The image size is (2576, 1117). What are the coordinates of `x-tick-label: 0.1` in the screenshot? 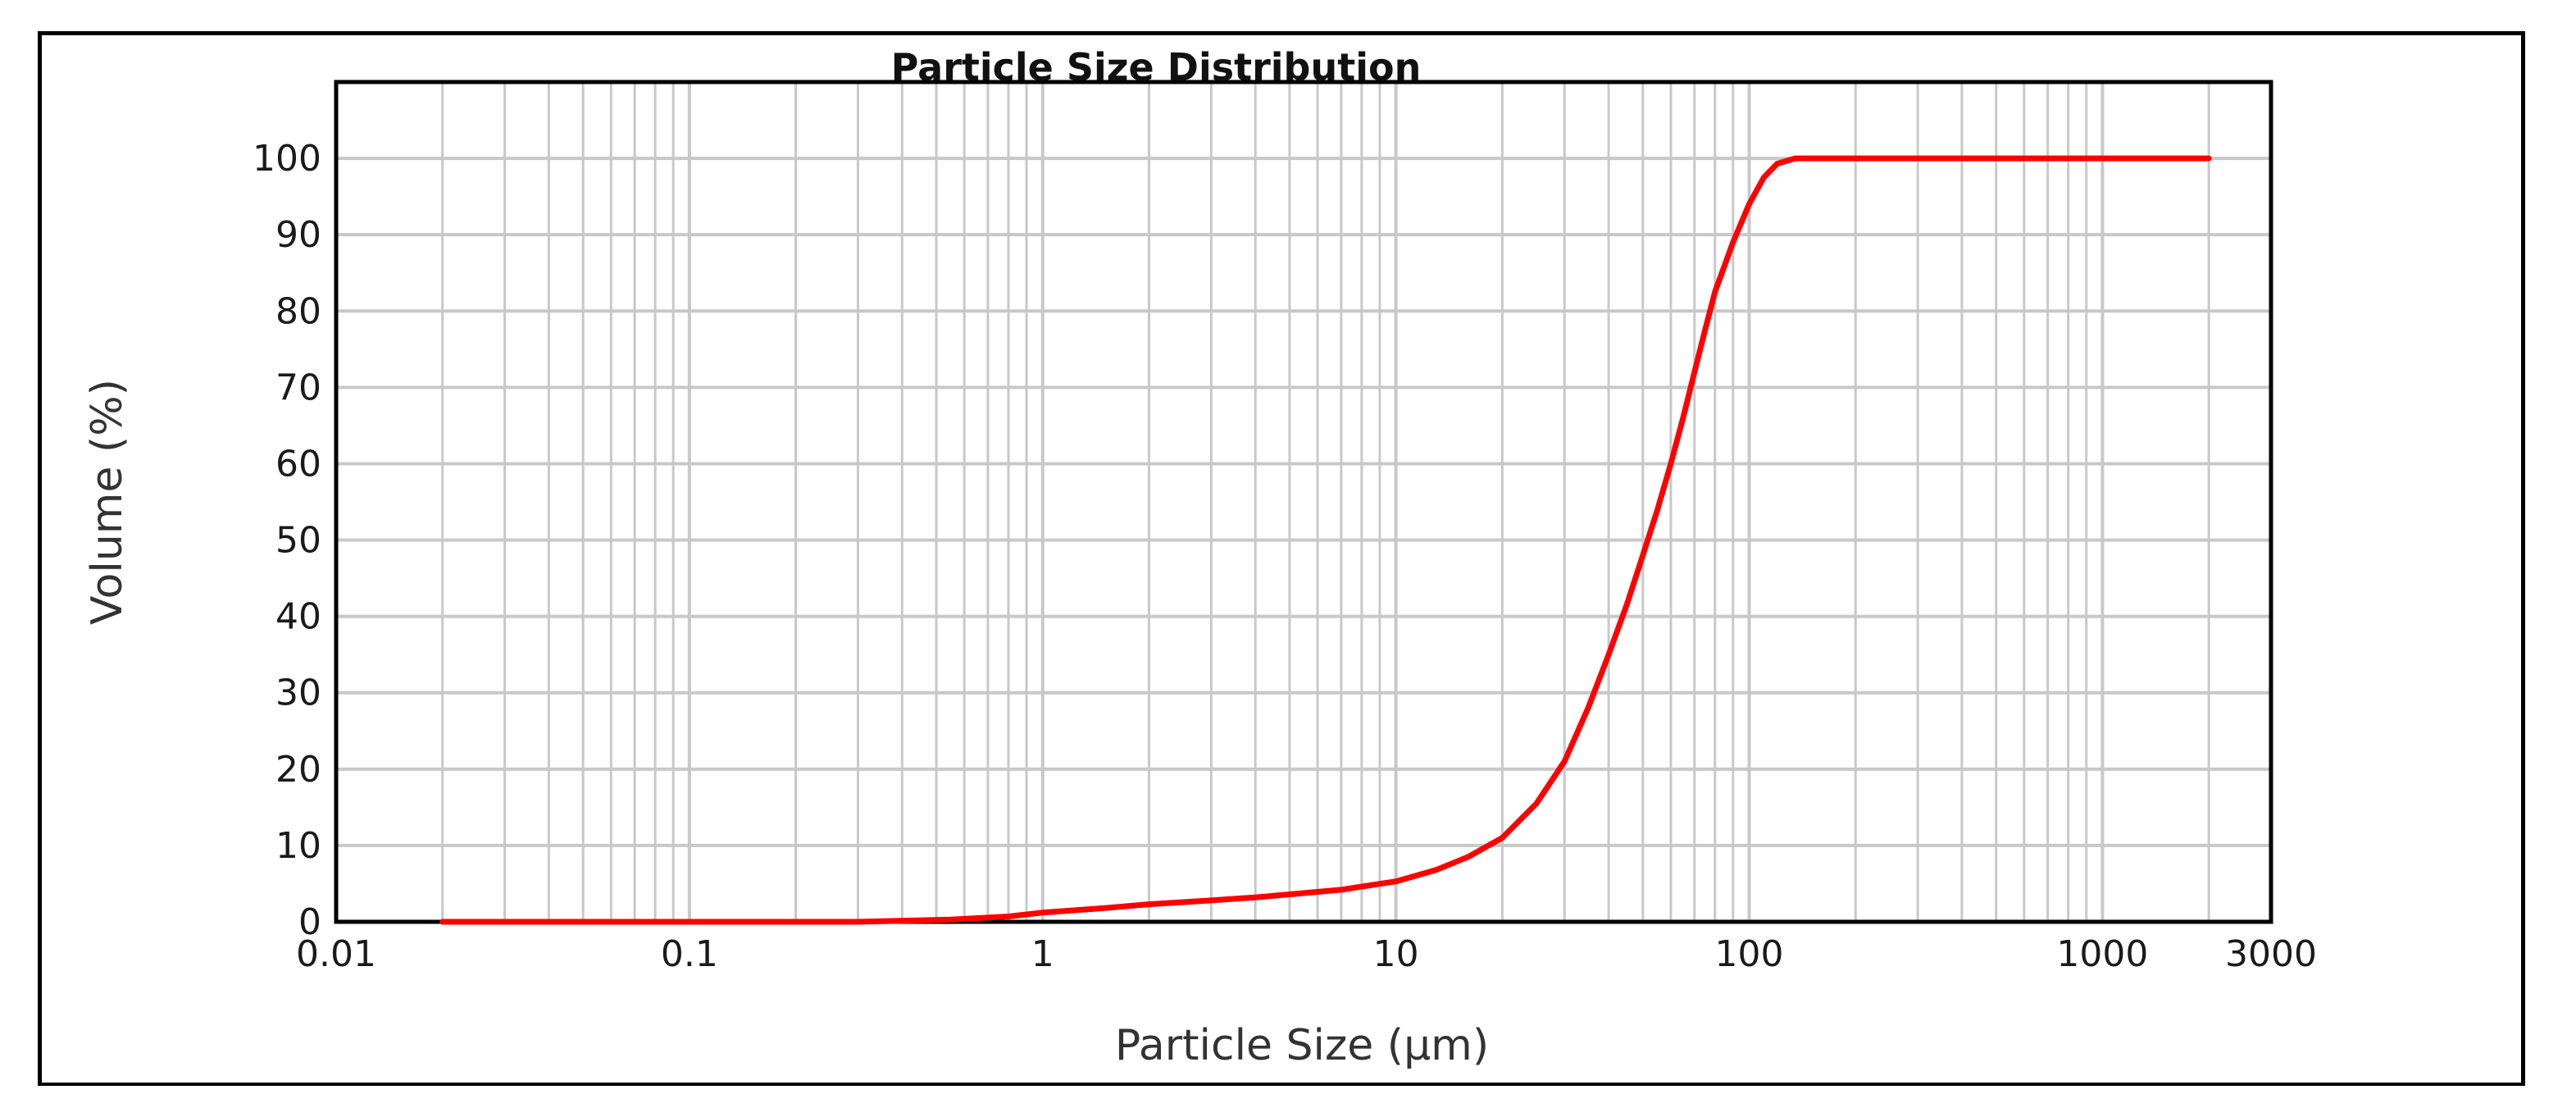 It's located at (689, 954).